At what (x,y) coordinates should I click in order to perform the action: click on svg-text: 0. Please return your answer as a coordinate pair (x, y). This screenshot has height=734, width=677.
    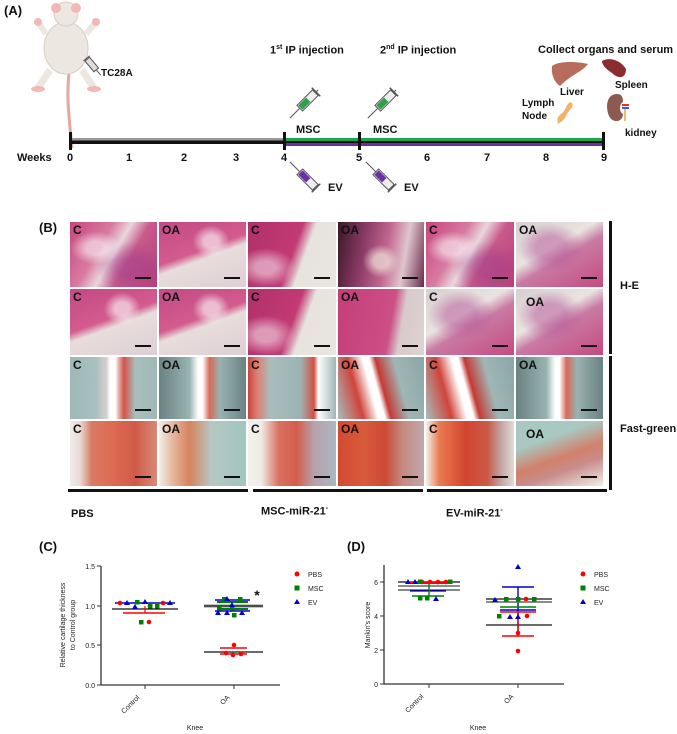
    Looking at the image, I should click on (376, 685).